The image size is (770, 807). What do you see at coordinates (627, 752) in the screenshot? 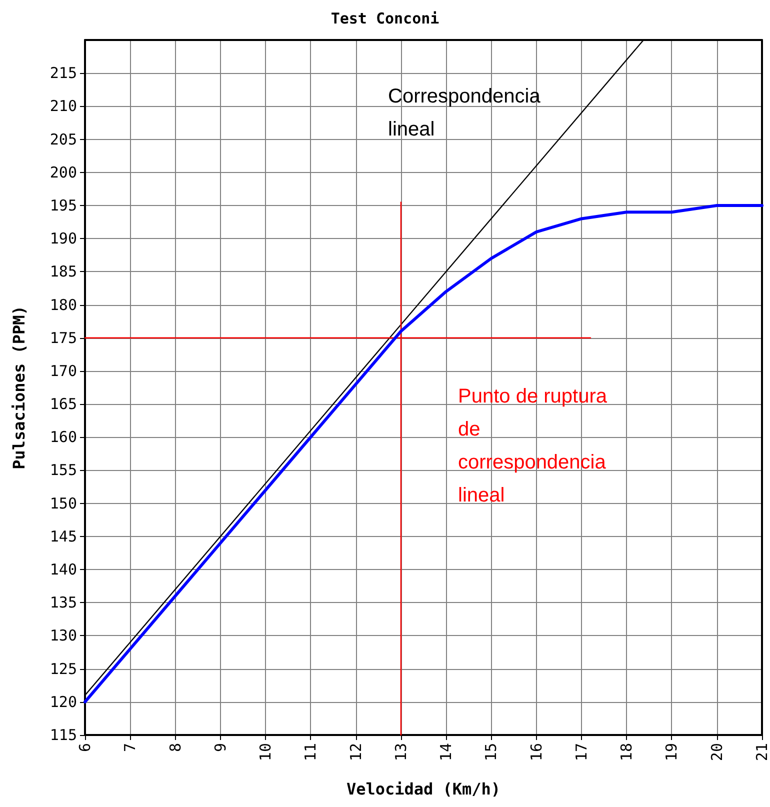
I see `x-tick-label: 18` at bounding box center [627, 752].